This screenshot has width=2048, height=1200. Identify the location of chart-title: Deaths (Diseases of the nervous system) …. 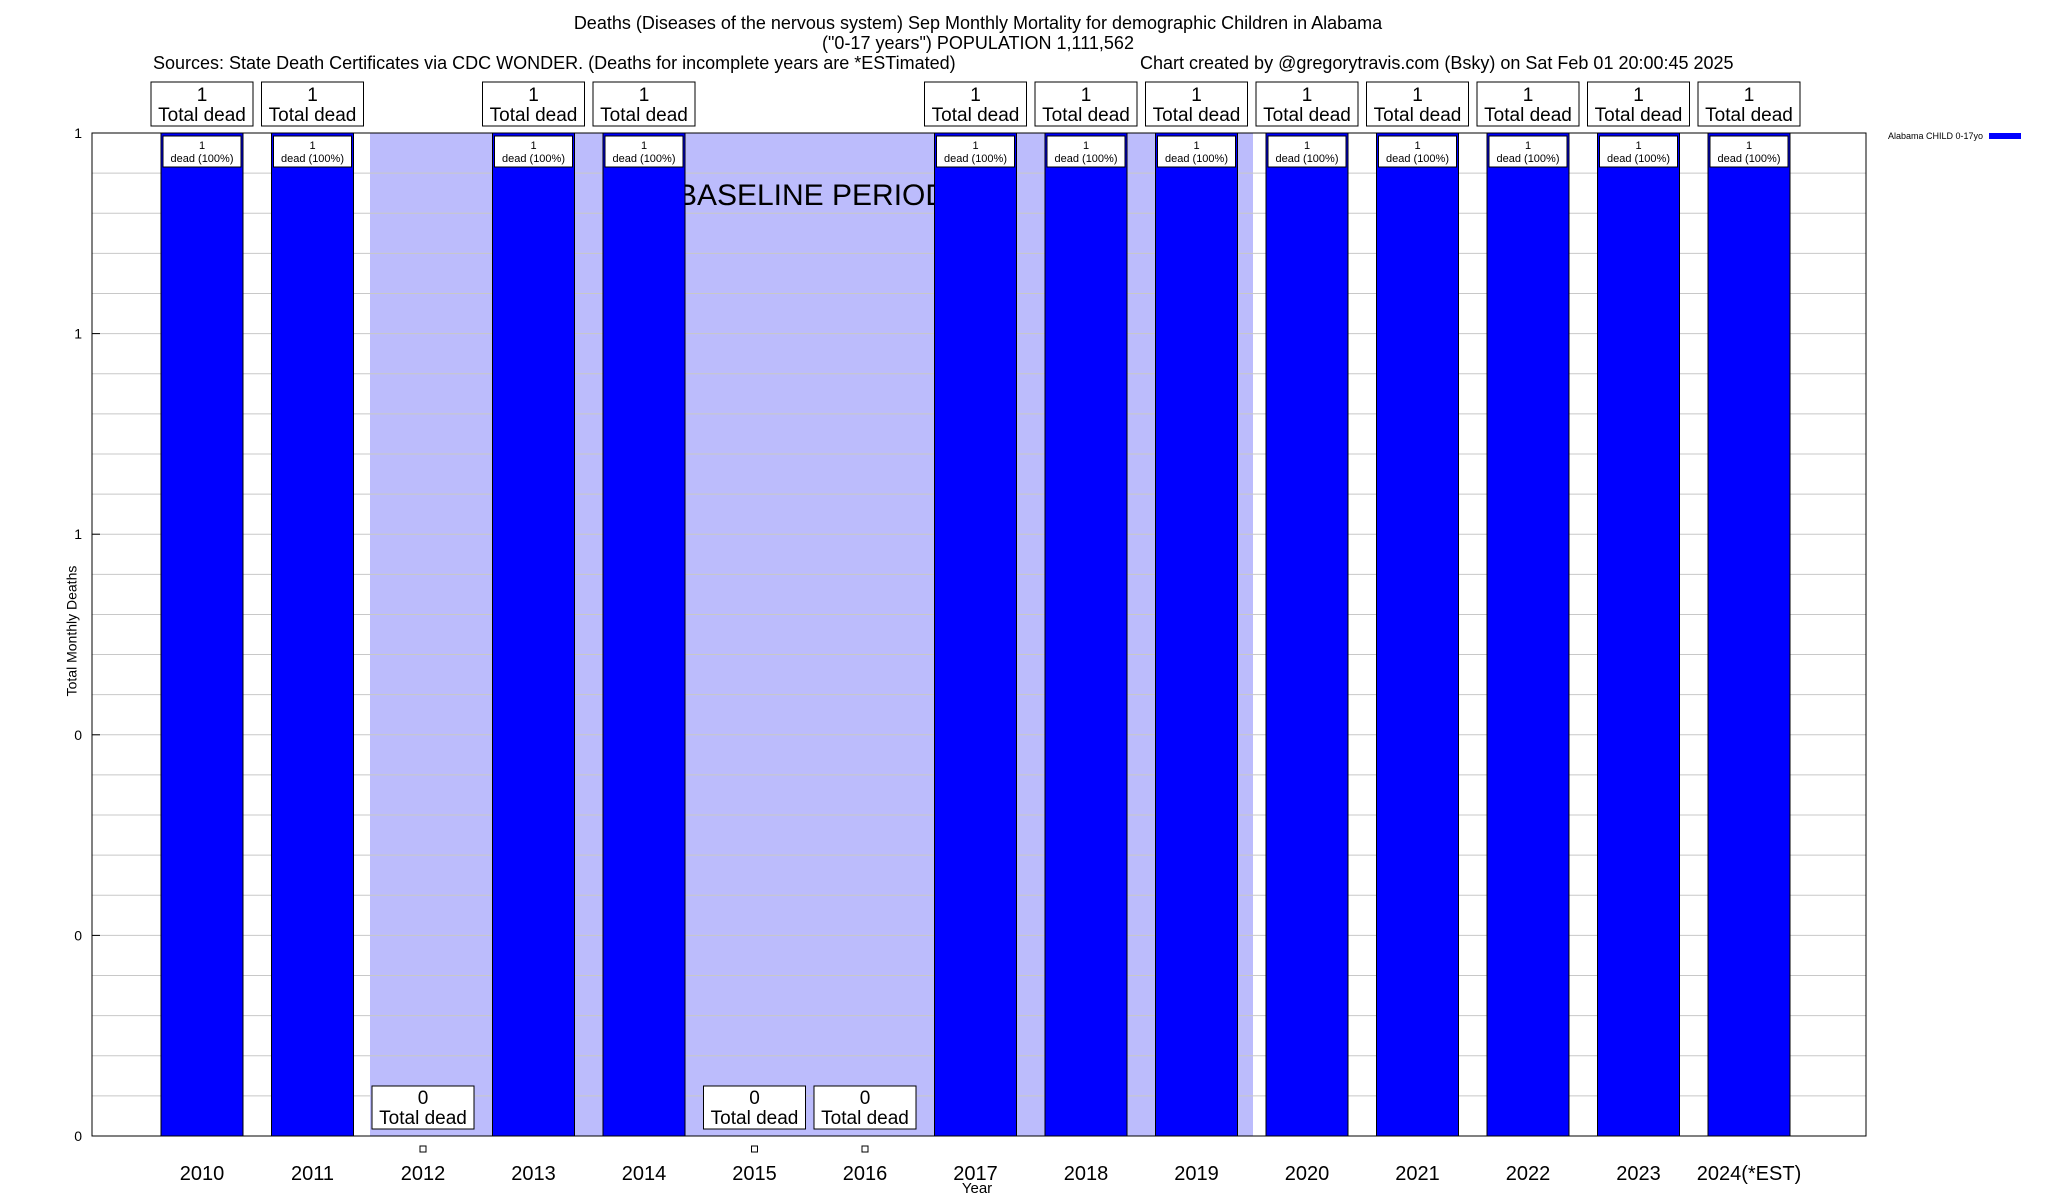
(978, 23).